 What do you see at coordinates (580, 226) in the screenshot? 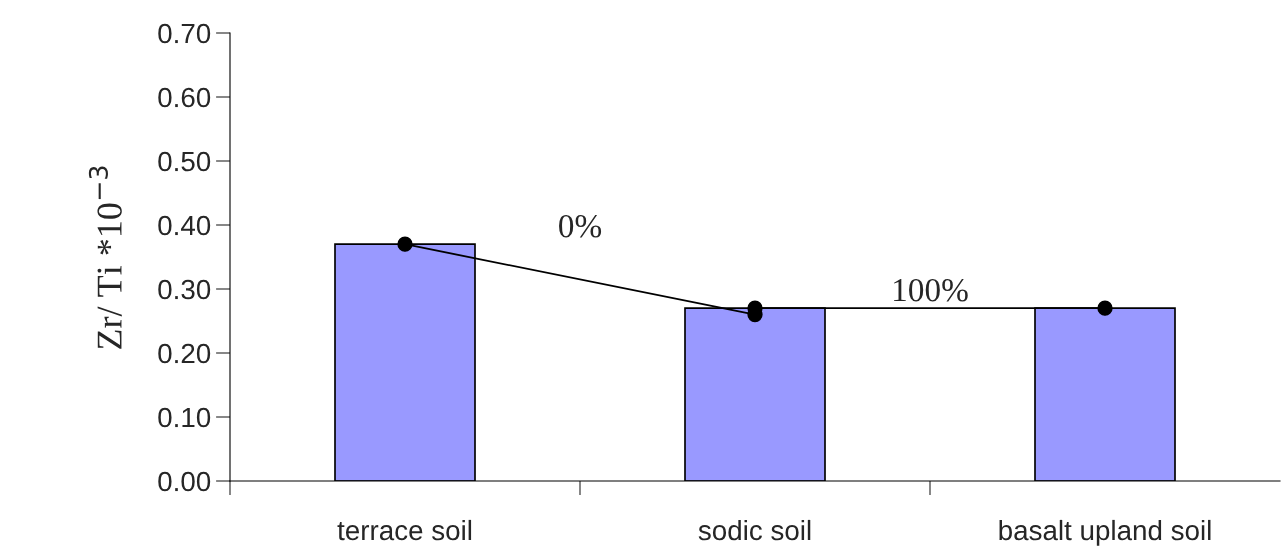
I see `annotation: 0%` at bounding box center [580, 226].